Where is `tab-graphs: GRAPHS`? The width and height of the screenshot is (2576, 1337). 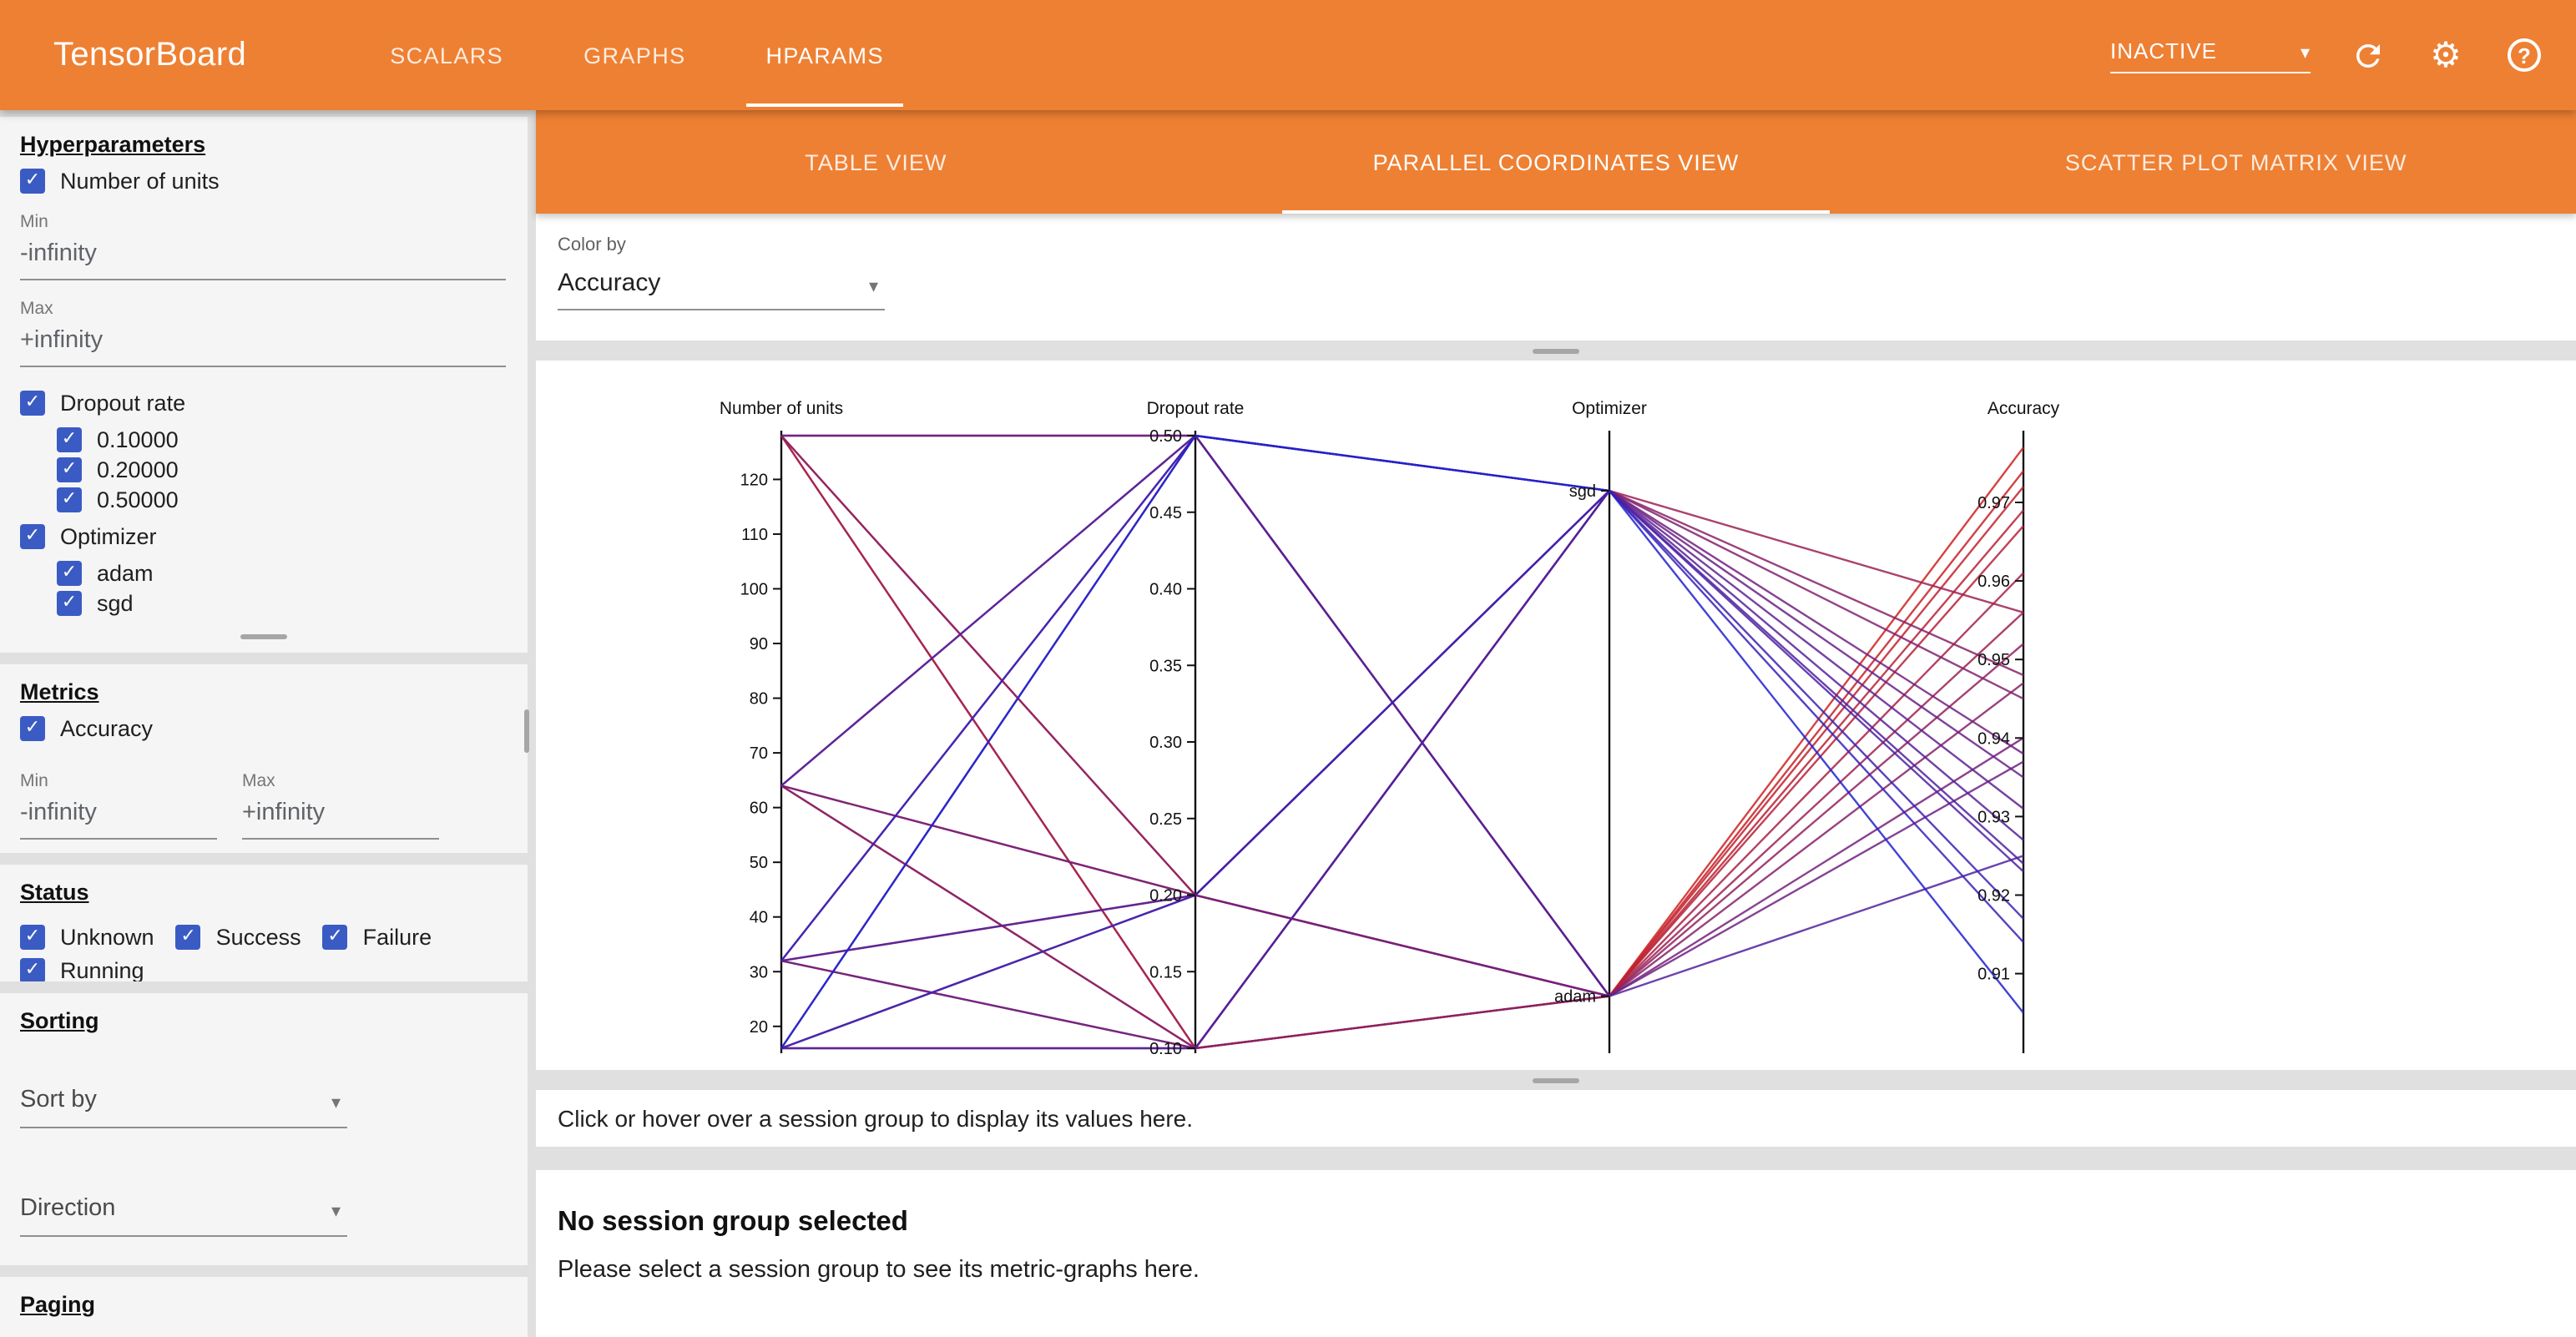 tab-graphs: GRAPHS is located at coordinates (634, 55).